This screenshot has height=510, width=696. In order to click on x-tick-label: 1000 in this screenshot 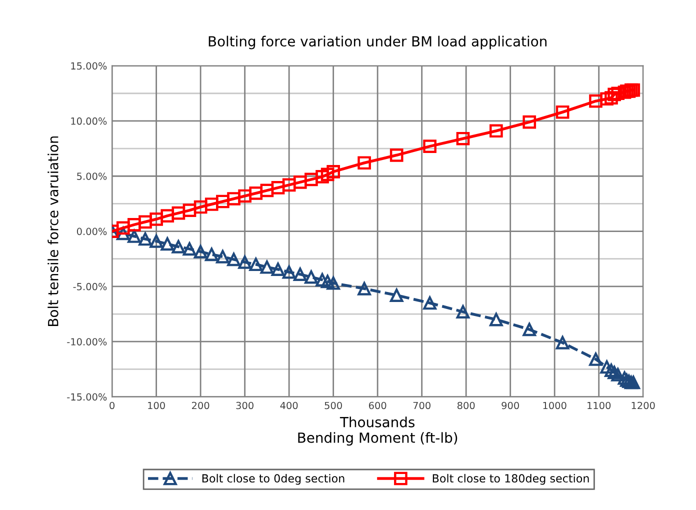, I will do `click(554, 406)`.